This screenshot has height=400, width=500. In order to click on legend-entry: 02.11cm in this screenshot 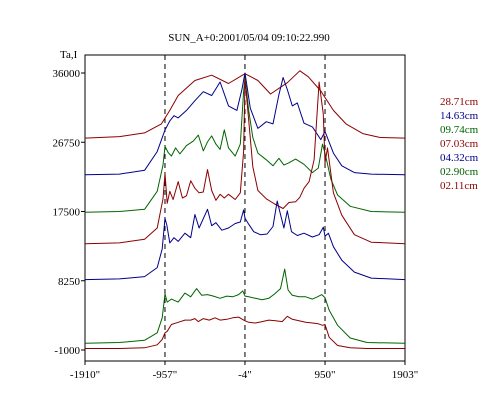, I will do `click(459, 186)`.